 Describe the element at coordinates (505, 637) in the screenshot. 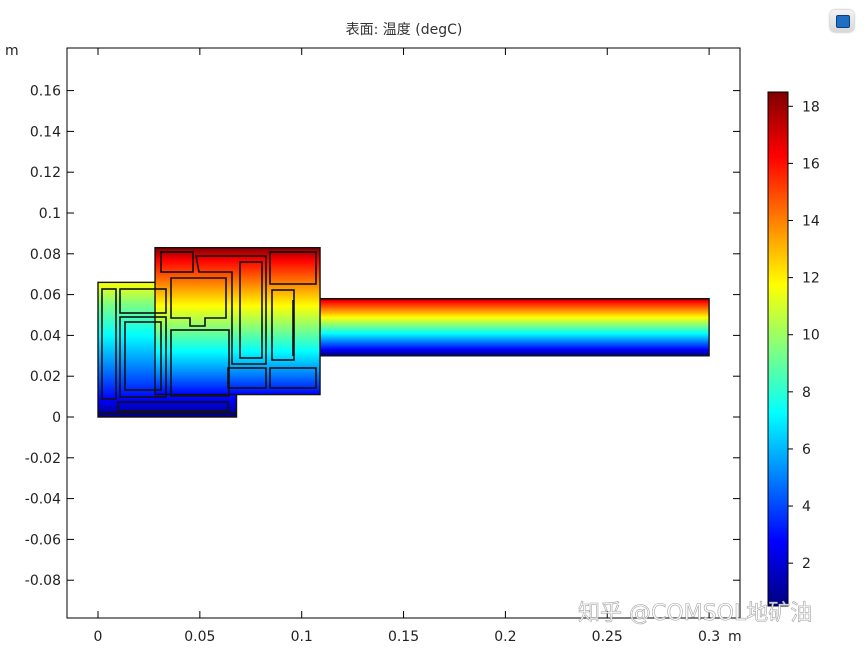

I see `x-tick-label: 0.2` at that location.